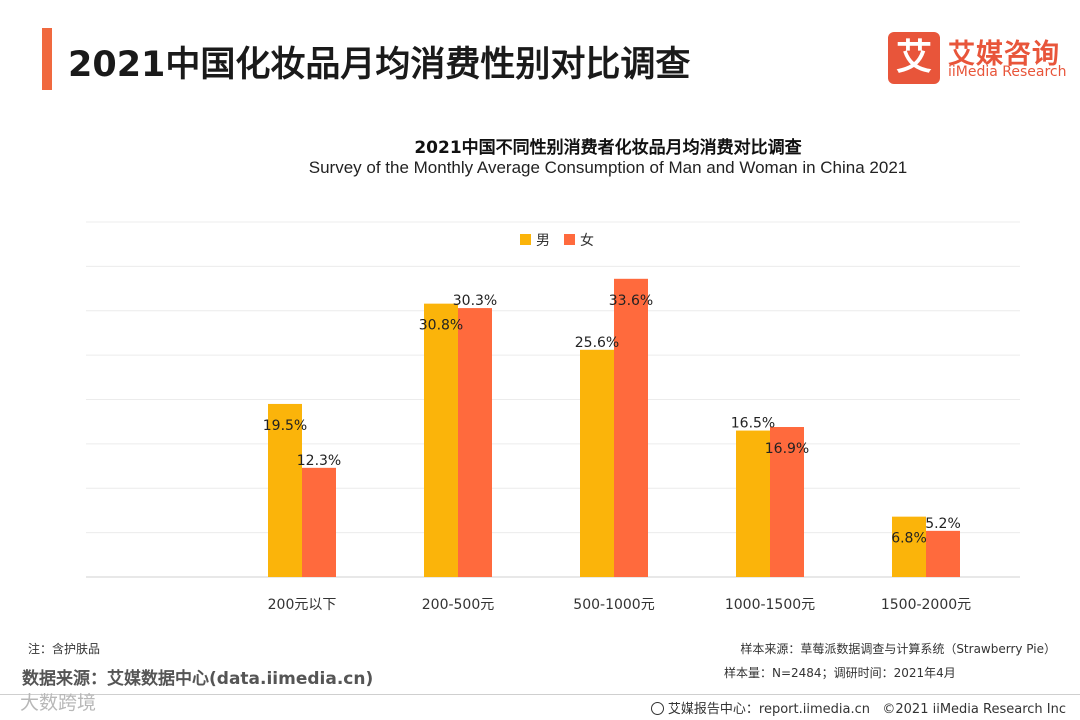  Describe the element at coordinates (47, 59) in the screenshot. I see `title-accent-bar` at that location.